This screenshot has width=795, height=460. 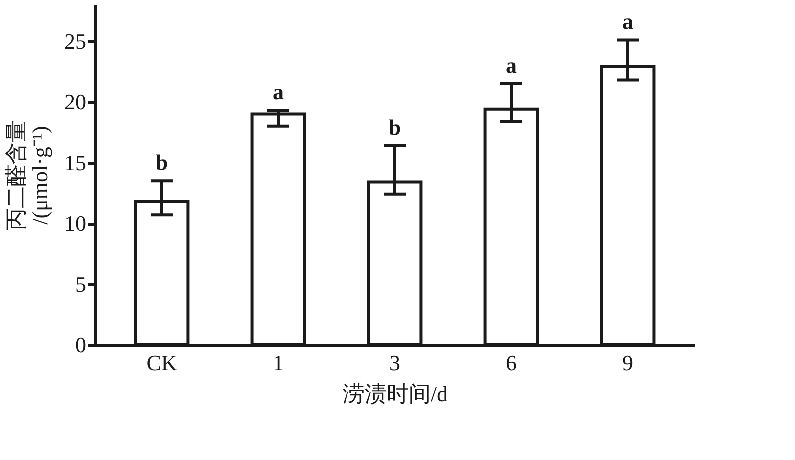 I want to click on x-tick-label: 3, so click(x=395, y=363).